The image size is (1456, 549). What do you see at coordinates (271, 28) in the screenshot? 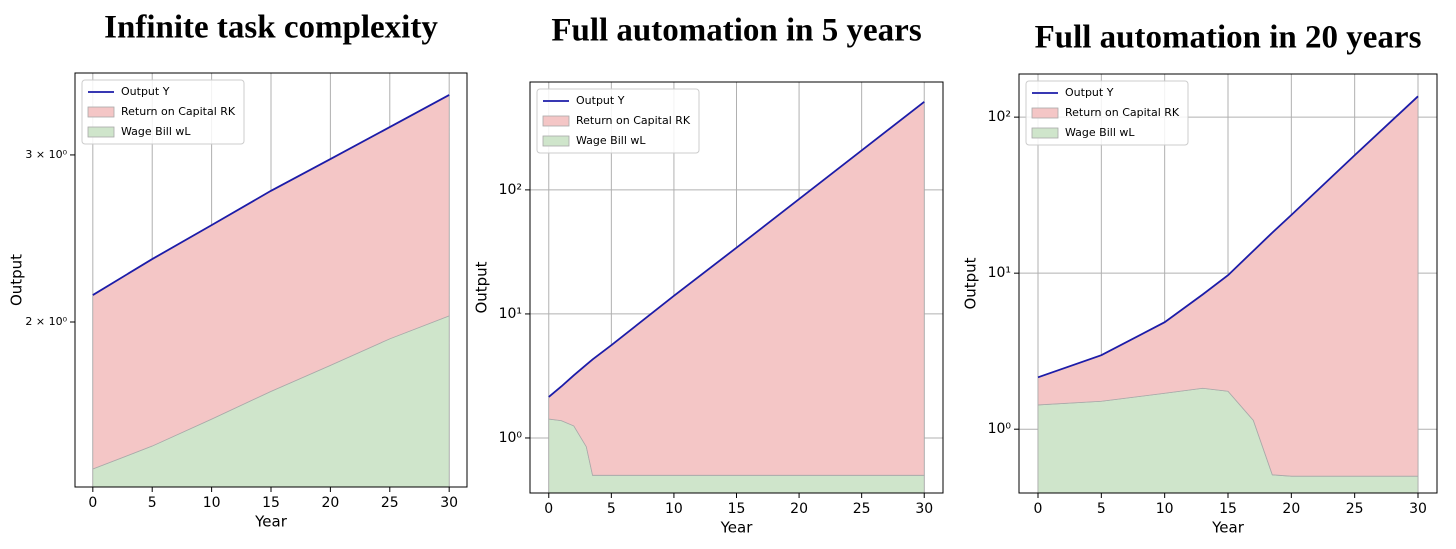
I see `chart-title: Infinite task complexity` at bounding box center [271, 28].